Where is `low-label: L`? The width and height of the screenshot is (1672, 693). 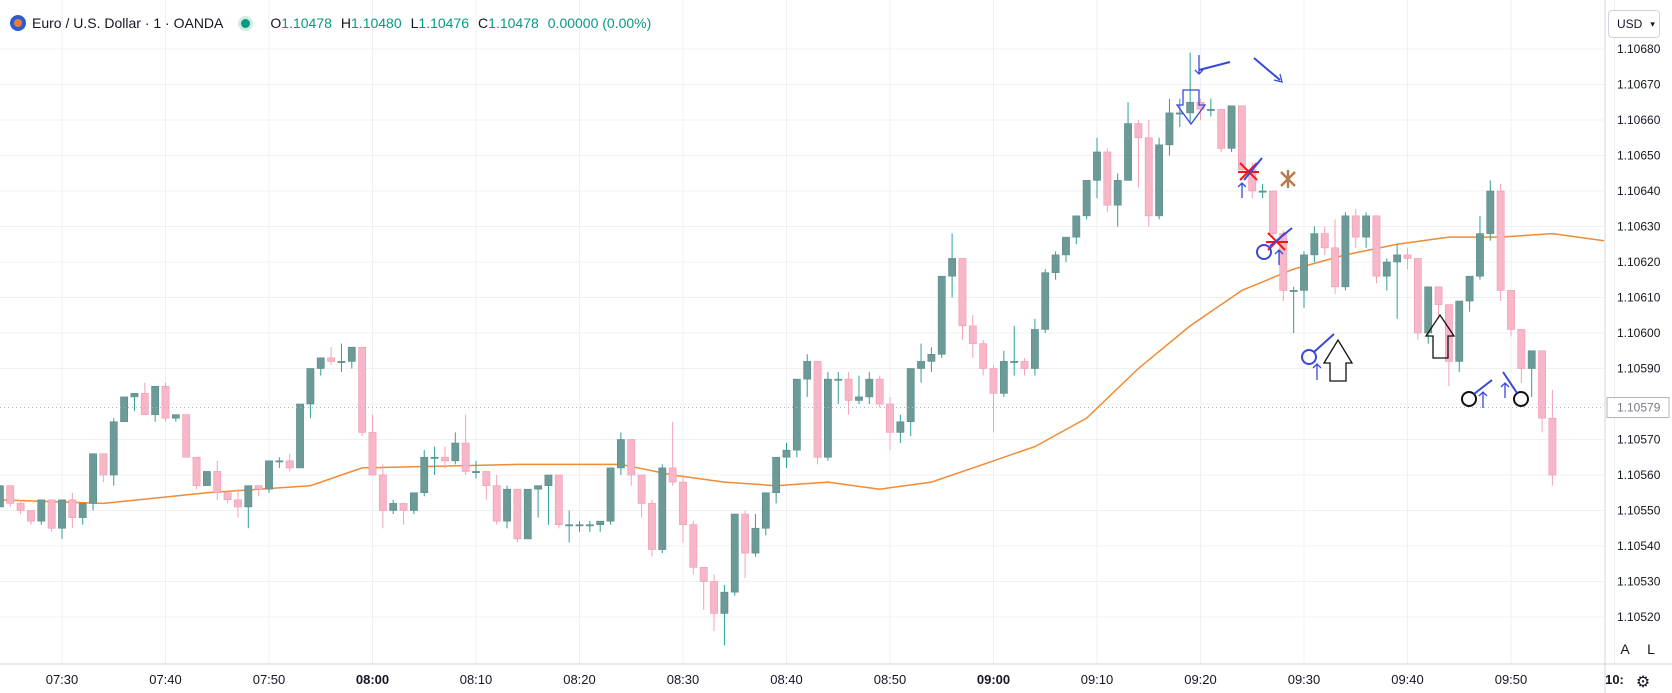 low-label: L is located at coordinates (414, 23).